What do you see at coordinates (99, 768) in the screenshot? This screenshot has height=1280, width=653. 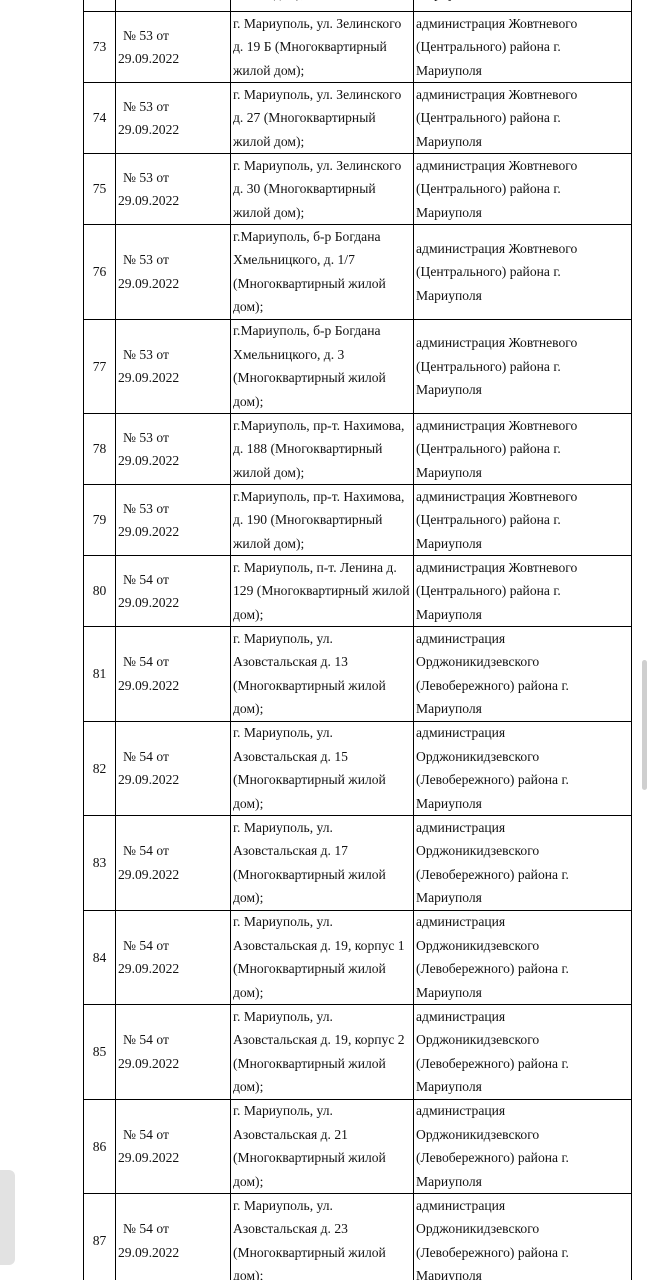 I see `row-number: 82` at bounding box center [99, 768].